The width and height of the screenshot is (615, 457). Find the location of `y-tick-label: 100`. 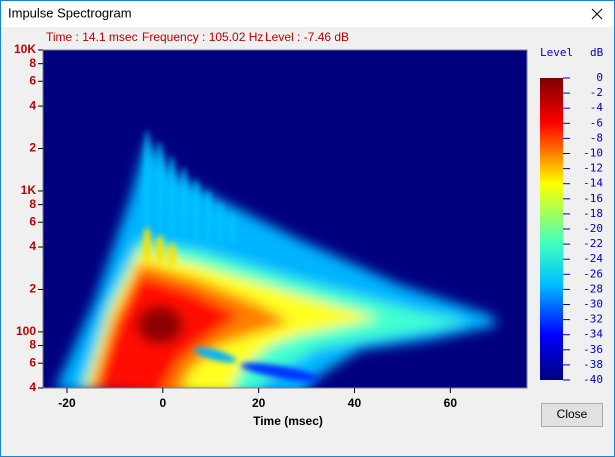

y-tick-label: 100 is located at coordinates (26, 331).